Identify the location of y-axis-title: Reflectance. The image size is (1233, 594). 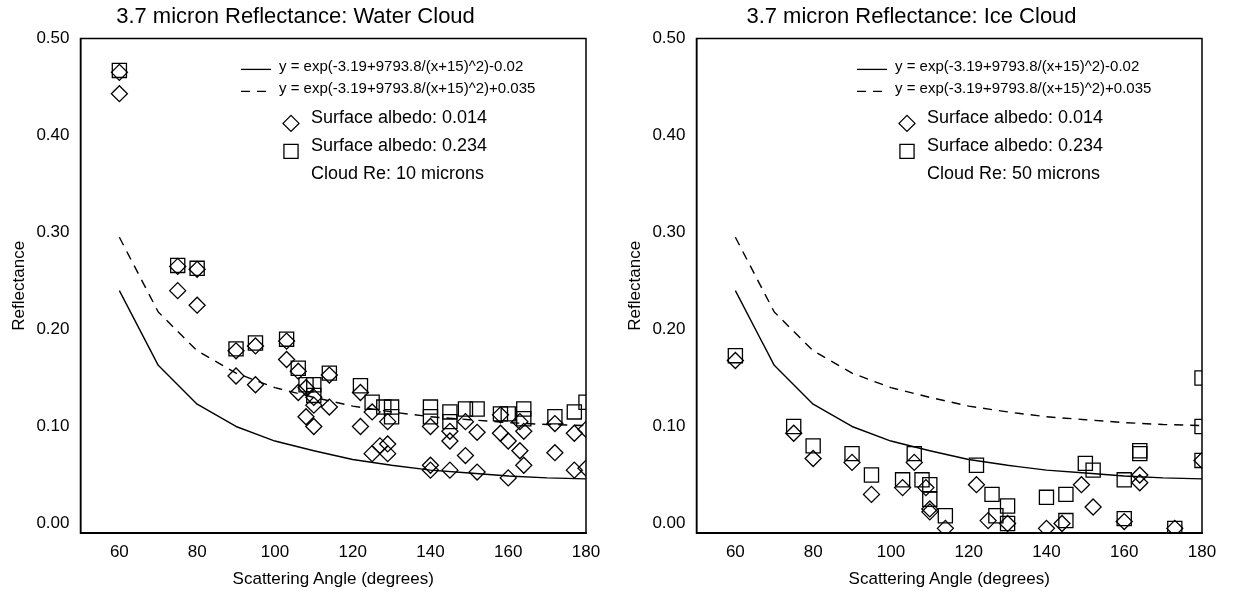
(634, 285).